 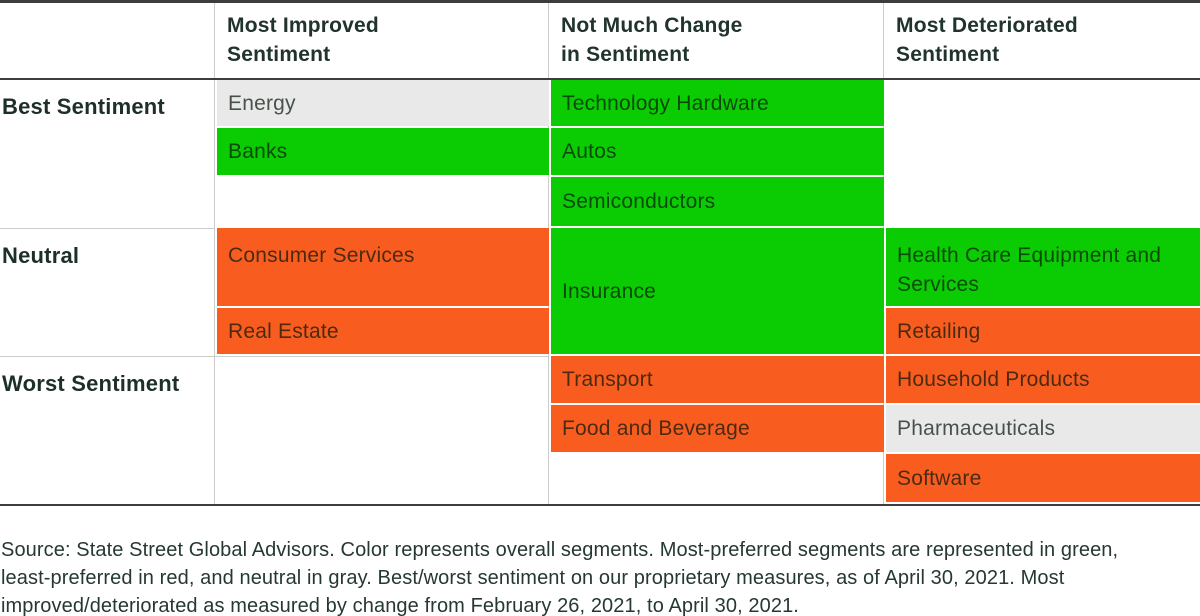 What do you see at coordinates (382, 430) in the screenshot?
I see `empty-cell-worst-most-improved` at bounding box center [382, 430].